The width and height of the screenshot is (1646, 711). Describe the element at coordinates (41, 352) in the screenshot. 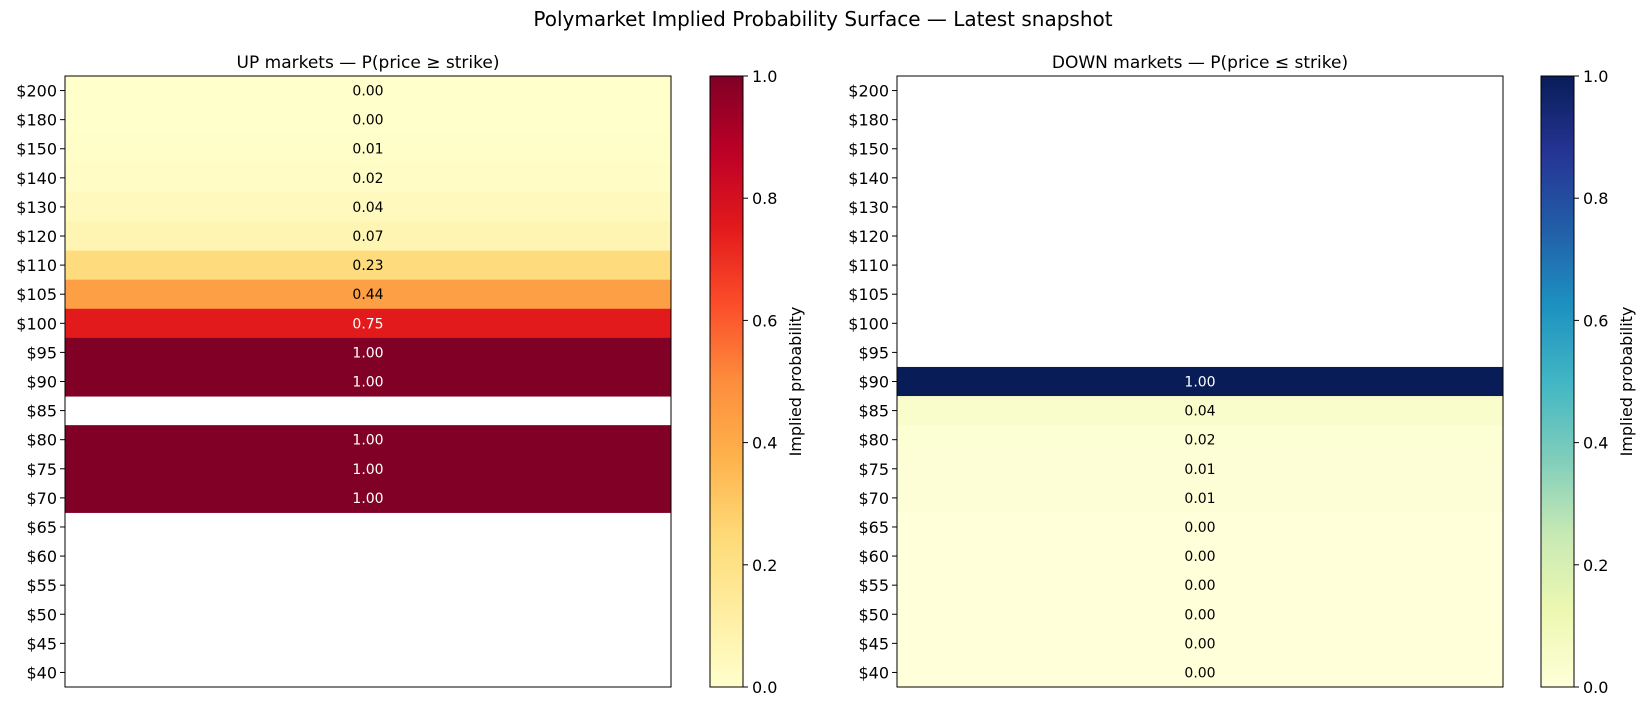

I see `y-tick-label: $95` at that location.